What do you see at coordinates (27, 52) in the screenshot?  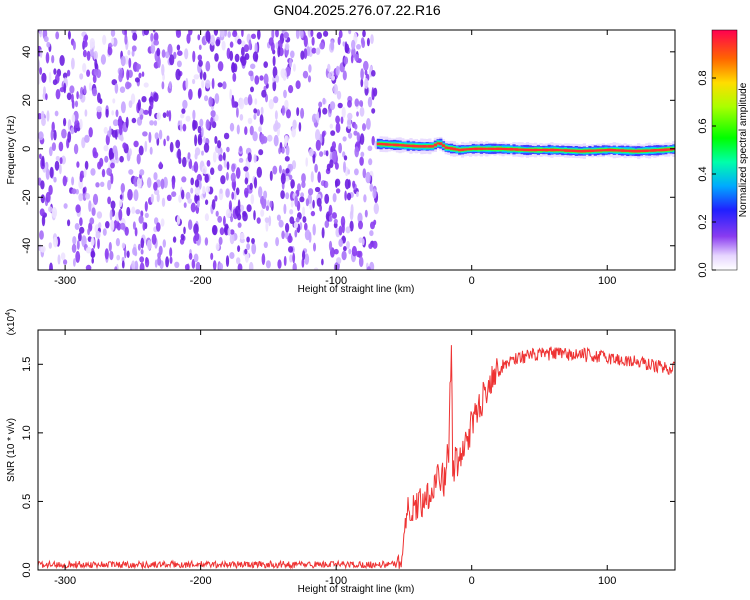 I see `y-tick-label: 40` at bounding box center [27, 52].